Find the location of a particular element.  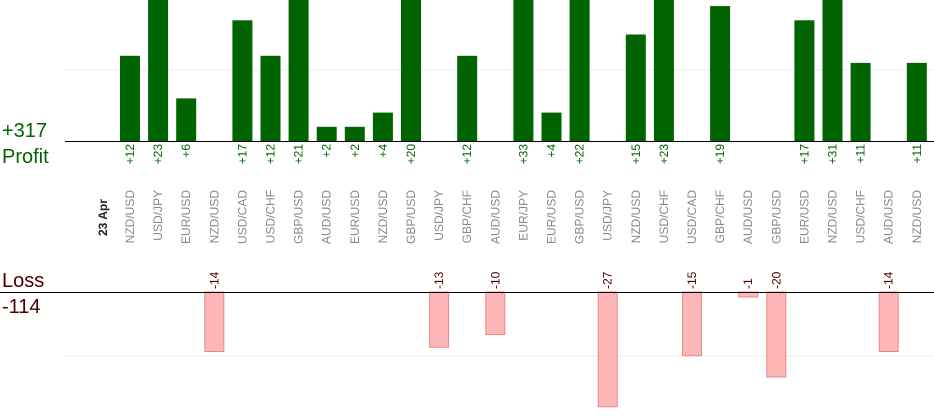

date-label: 23 Apr is located at coordinates (103, 217).